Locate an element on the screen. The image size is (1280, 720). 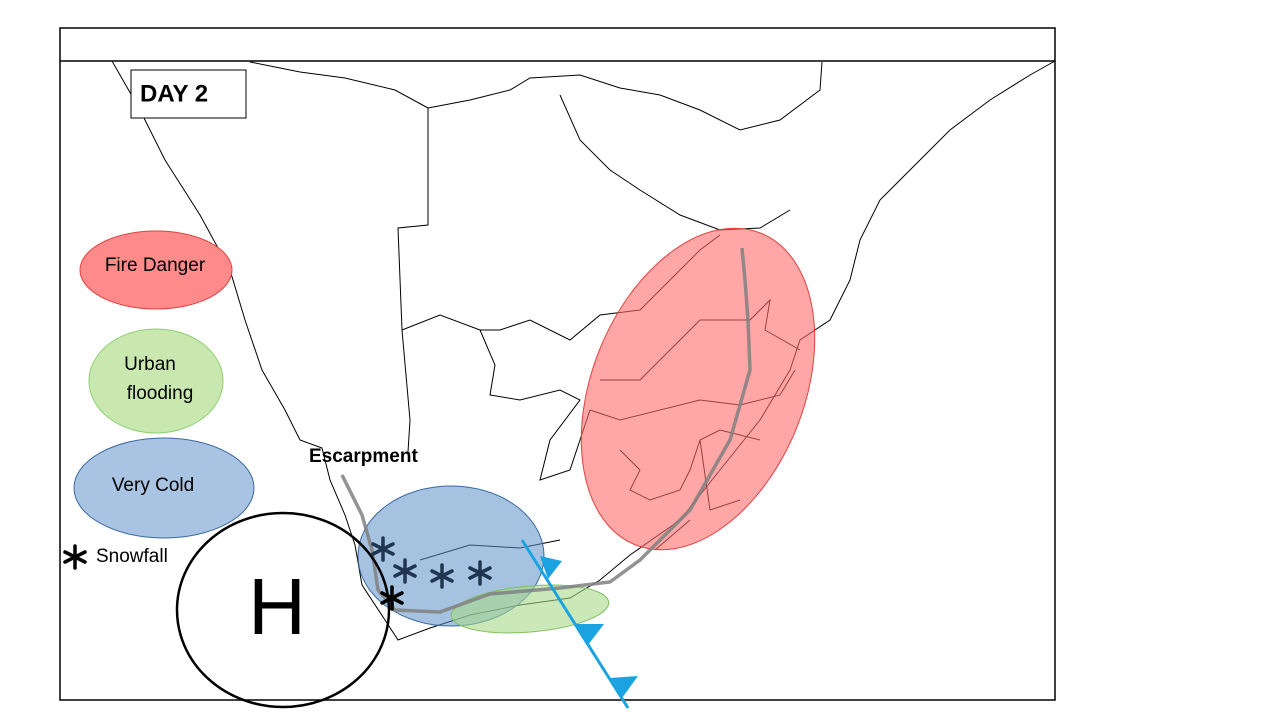
cold-front is located at coordinates (575, 624).